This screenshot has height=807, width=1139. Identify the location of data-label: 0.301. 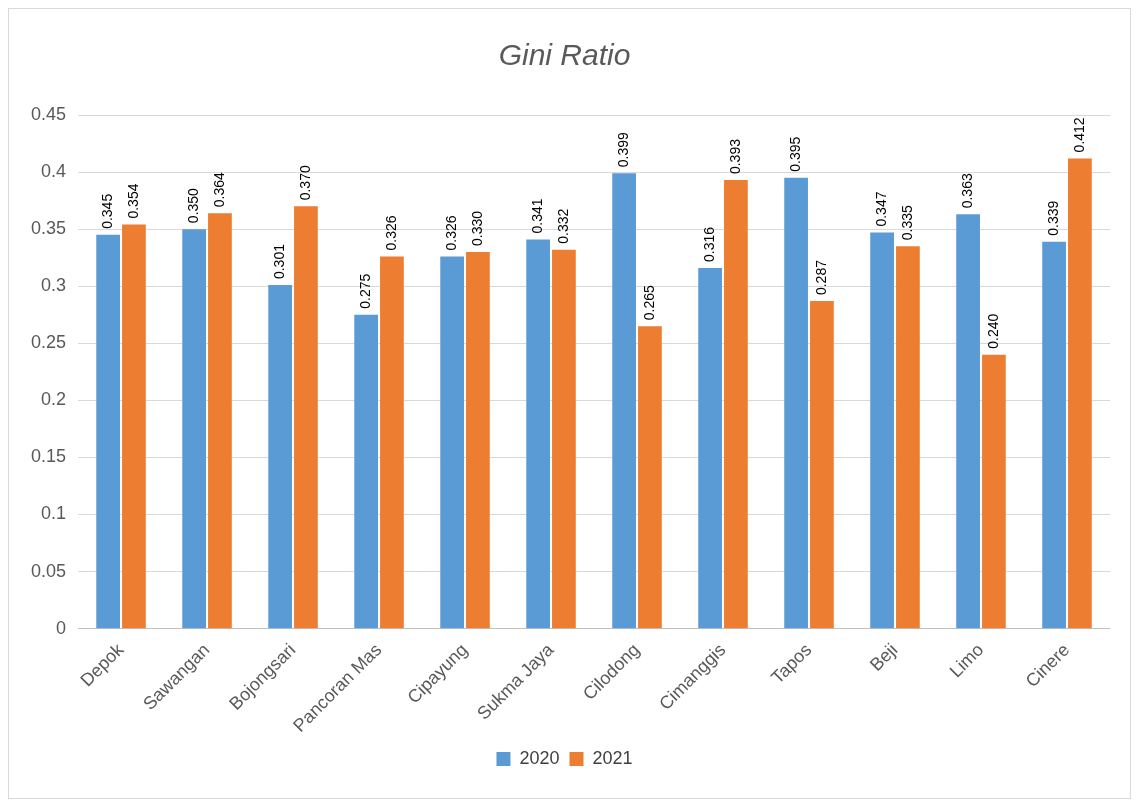
(278, 261).